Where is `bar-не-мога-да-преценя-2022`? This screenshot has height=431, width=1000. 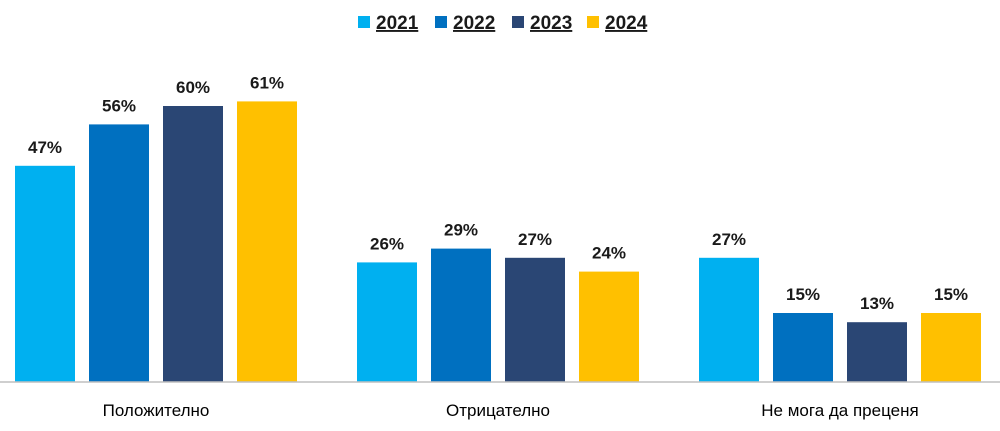 bar-не-мога-да-преценя-2022 is located at coordinates (803, 347).